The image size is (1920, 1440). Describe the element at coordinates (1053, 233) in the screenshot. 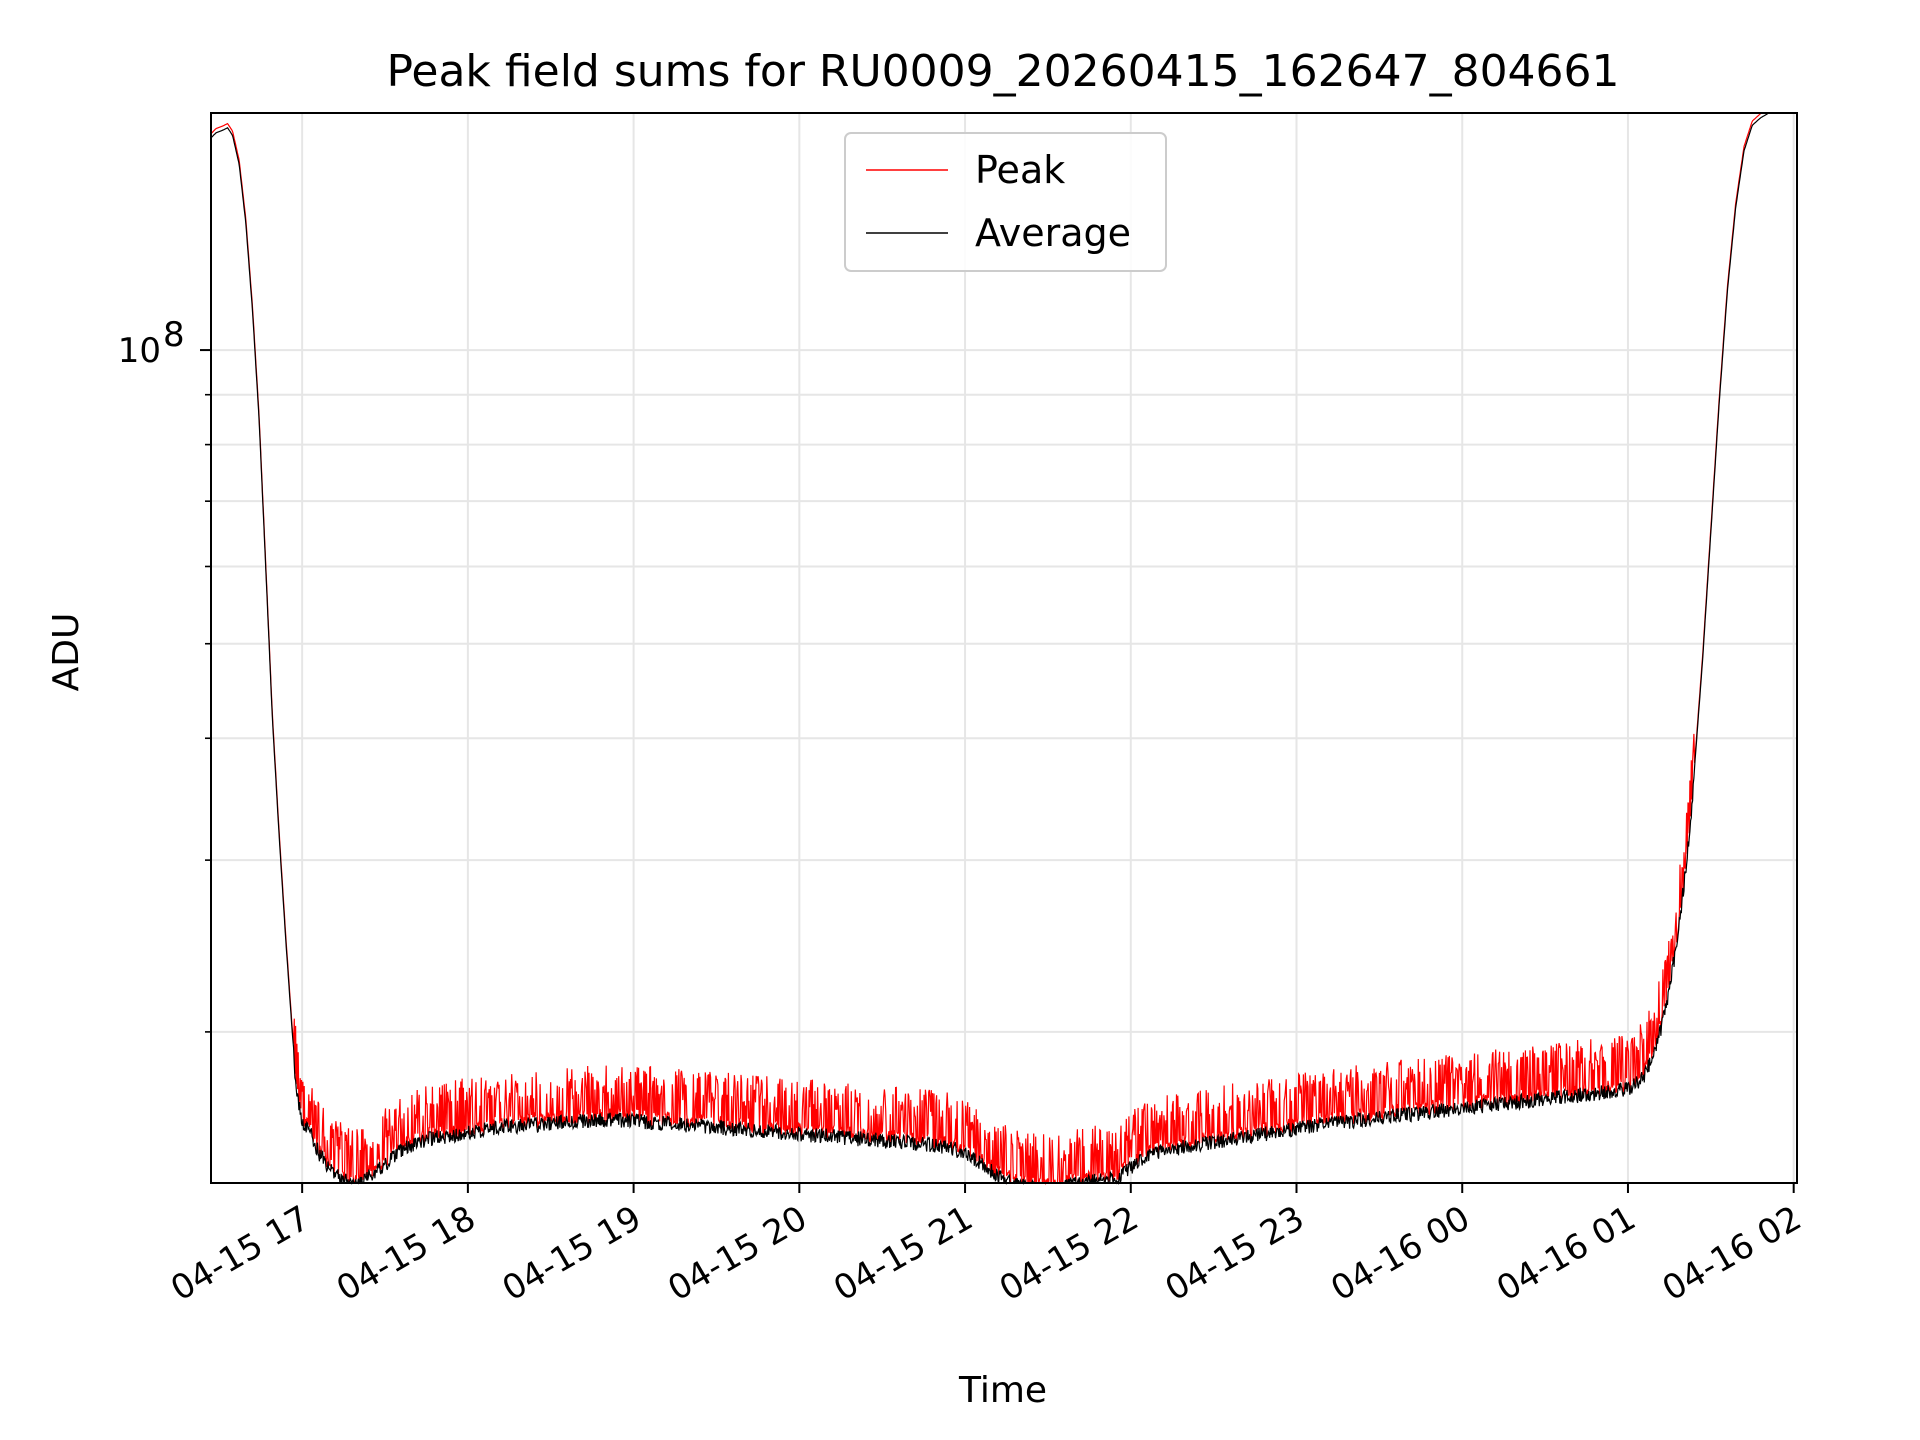

I see `legend-average-label: Average` at that location.